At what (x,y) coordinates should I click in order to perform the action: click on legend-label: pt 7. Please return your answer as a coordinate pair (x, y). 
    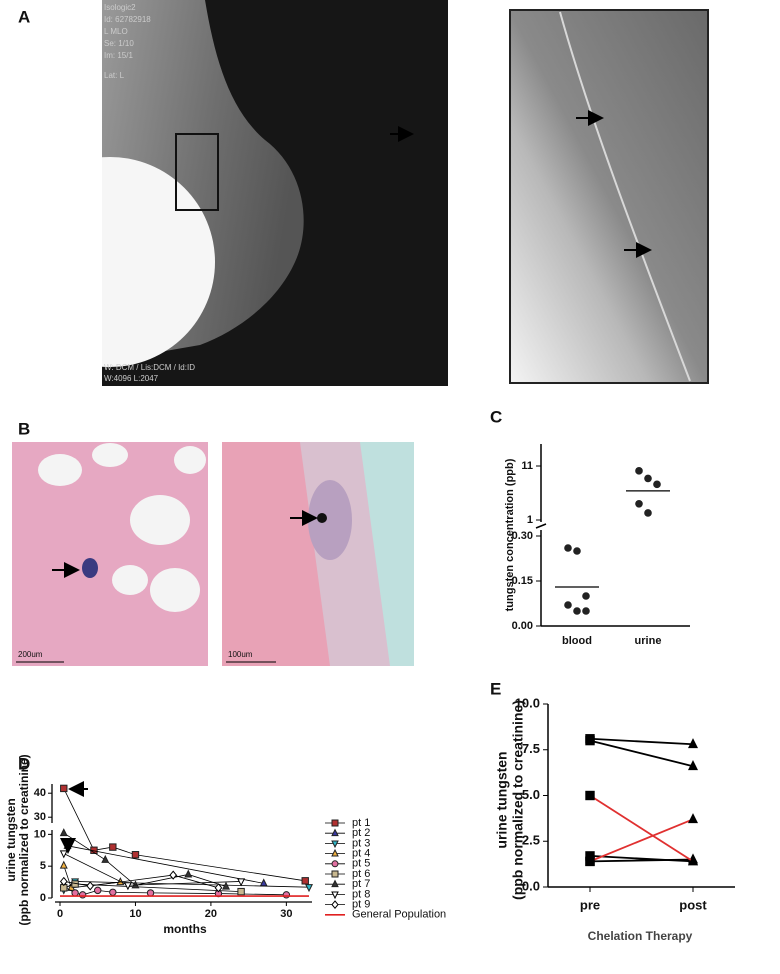
    Looking at the image, I should click on (361, 884).